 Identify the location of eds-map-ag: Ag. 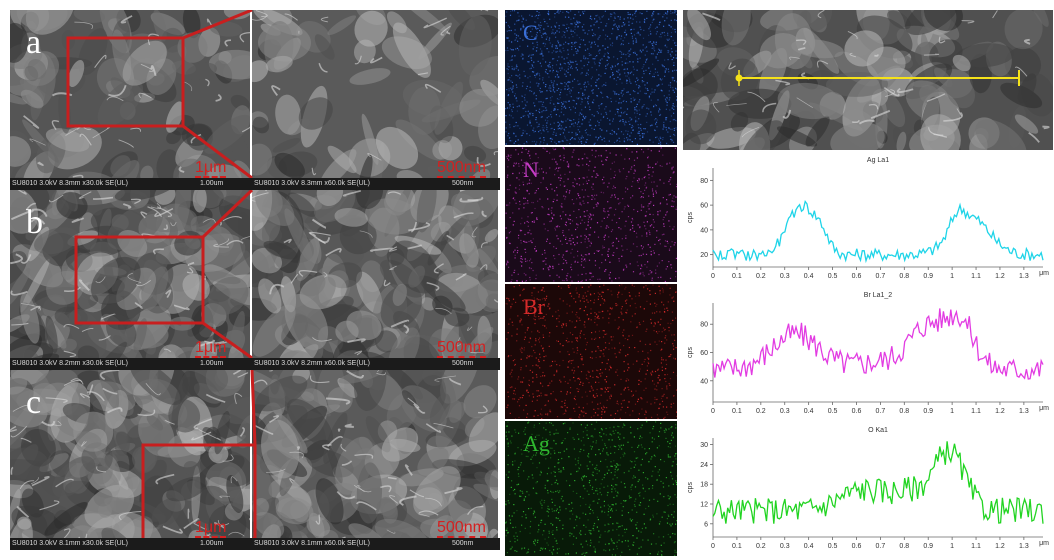
(591, 488).